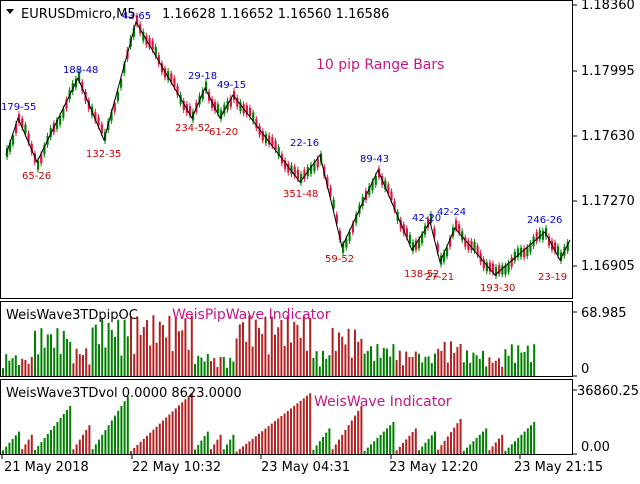 This screenshot has height=484, width=640. Describe the element at coordinates (604, 137) in the screenshot. I see `price-axis: 1.18360 1.17995 1.17630 1.17270 1.16905` at that location.